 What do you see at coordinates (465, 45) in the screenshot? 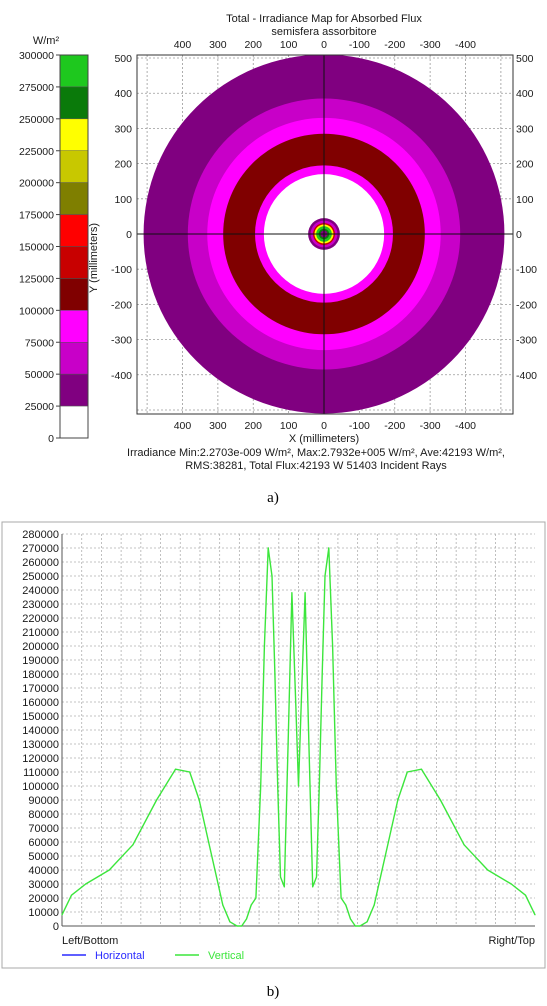
I see `map-x-tick-top-8: -400` at bounding box center [465, 45].